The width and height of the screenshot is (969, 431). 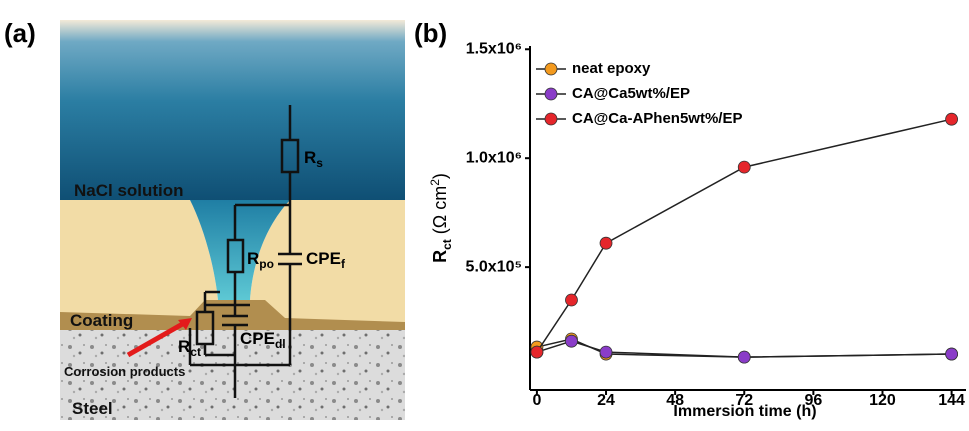 I want to click on y-tick-label: 1.5x10⁶, so click(x=494, y=48).